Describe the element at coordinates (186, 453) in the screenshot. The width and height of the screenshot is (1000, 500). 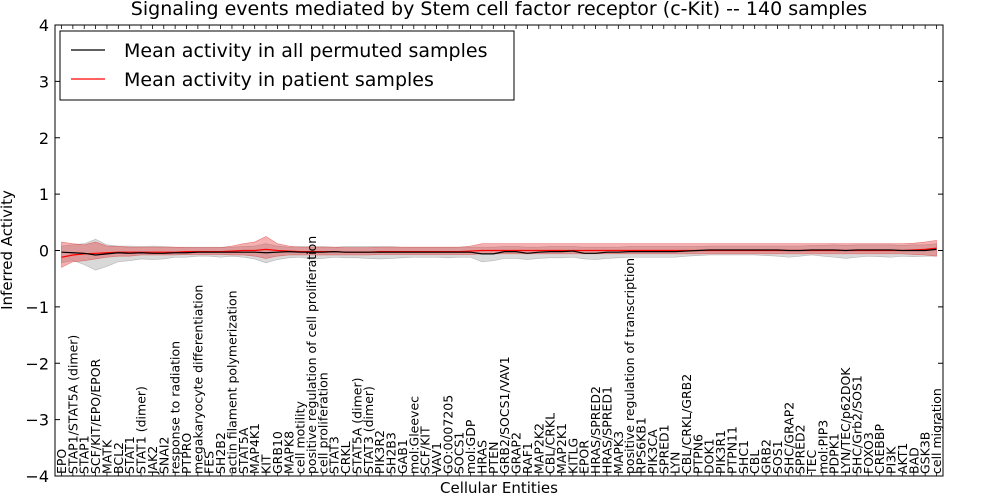
I see `x-tick-label: PTPRO` at that location.